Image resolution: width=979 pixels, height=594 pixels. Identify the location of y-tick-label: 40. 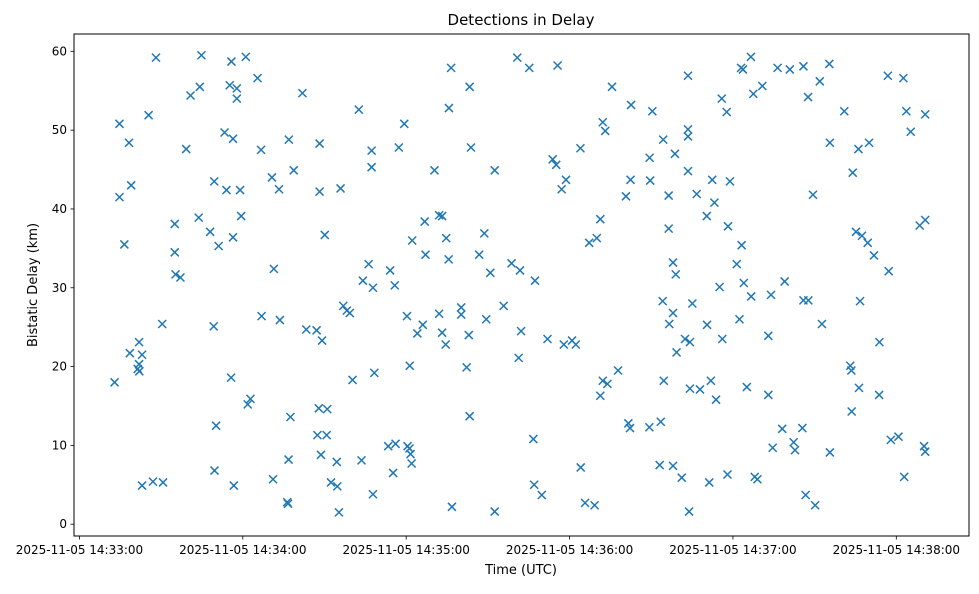
(59, 209).